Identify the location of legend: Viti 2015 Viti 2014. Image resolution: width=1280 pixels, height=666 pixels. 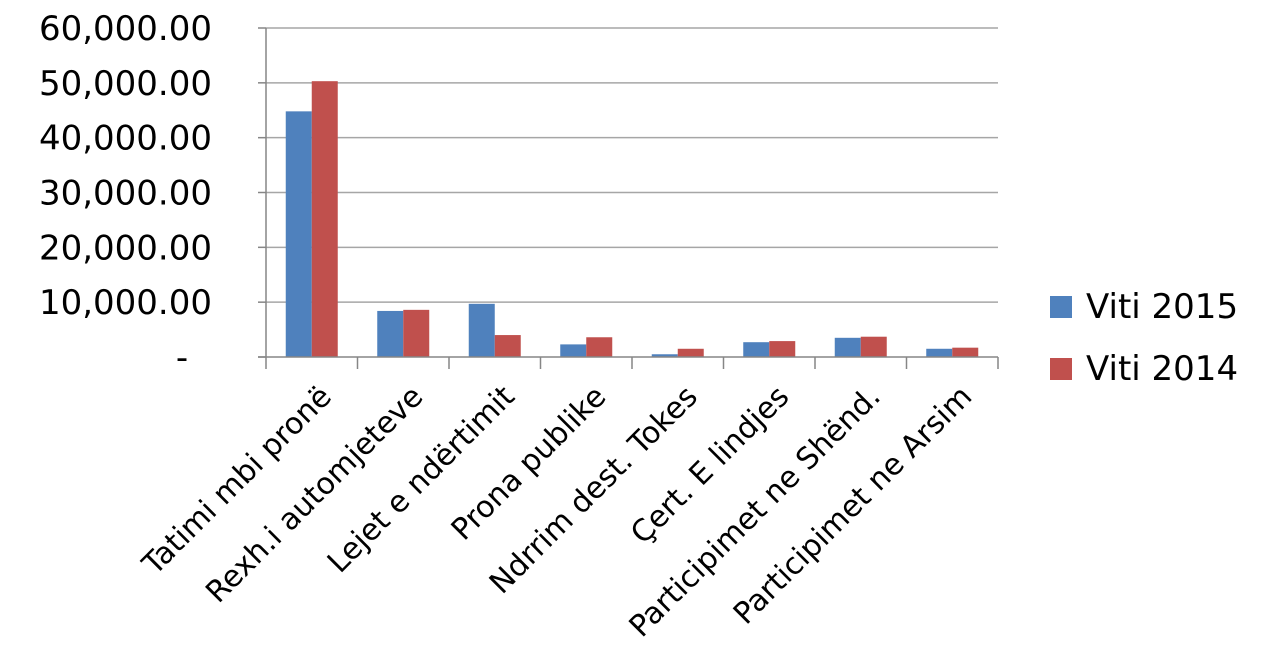
(1144, 338).